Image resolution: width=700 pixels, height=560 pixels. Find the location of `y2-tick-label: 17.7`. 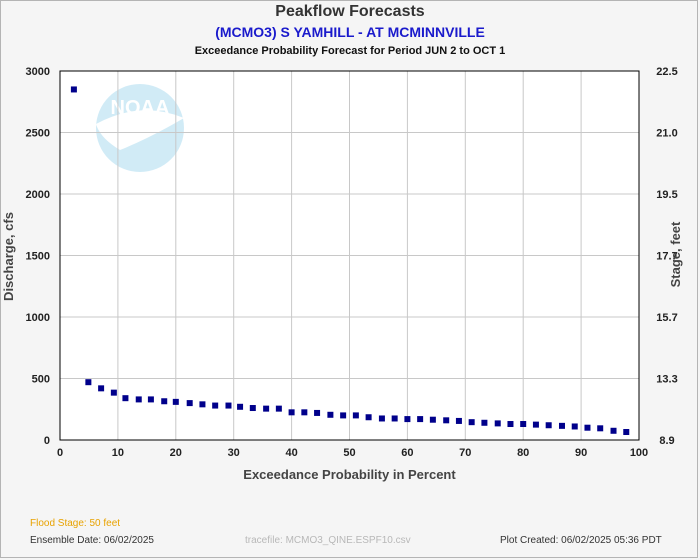

y2-tick-label: 17.7 is located at coordinates (666, 257).